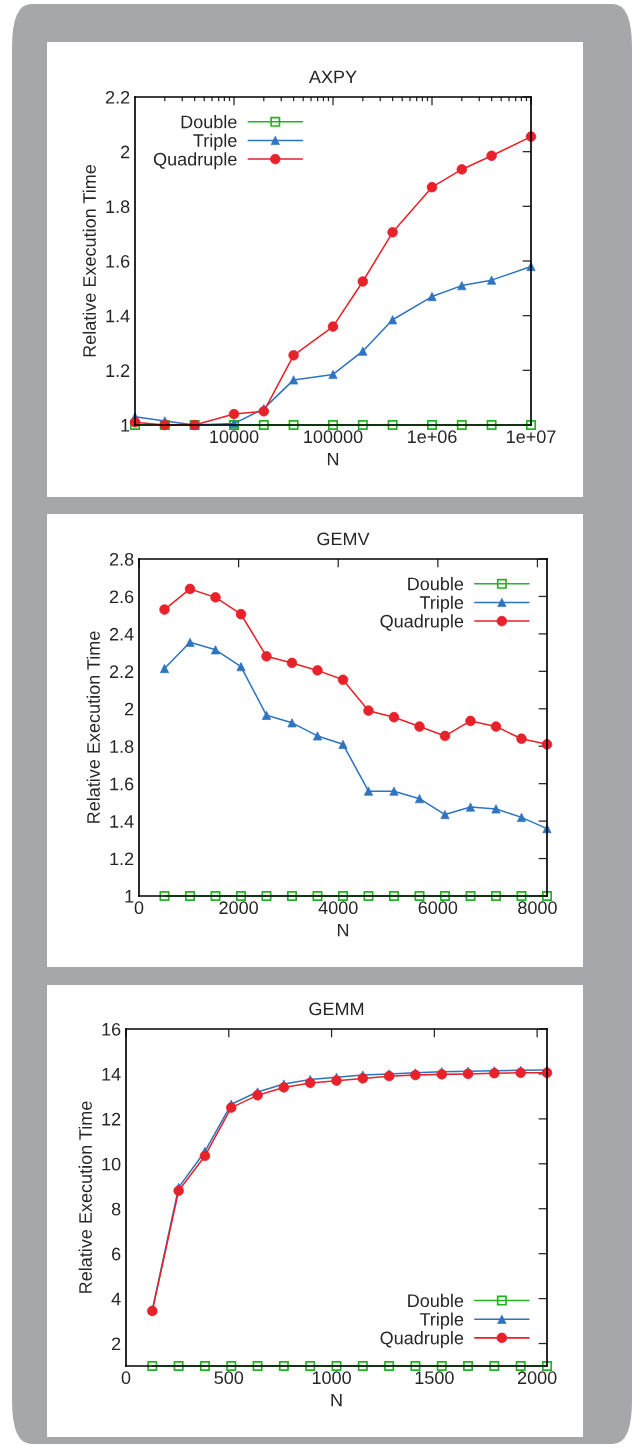 The height and width of the screenshot is (1456, 642). Describe the element at coordinates (537, 908) in the screenshot. I see `x-tick-label: 8000` at that location.